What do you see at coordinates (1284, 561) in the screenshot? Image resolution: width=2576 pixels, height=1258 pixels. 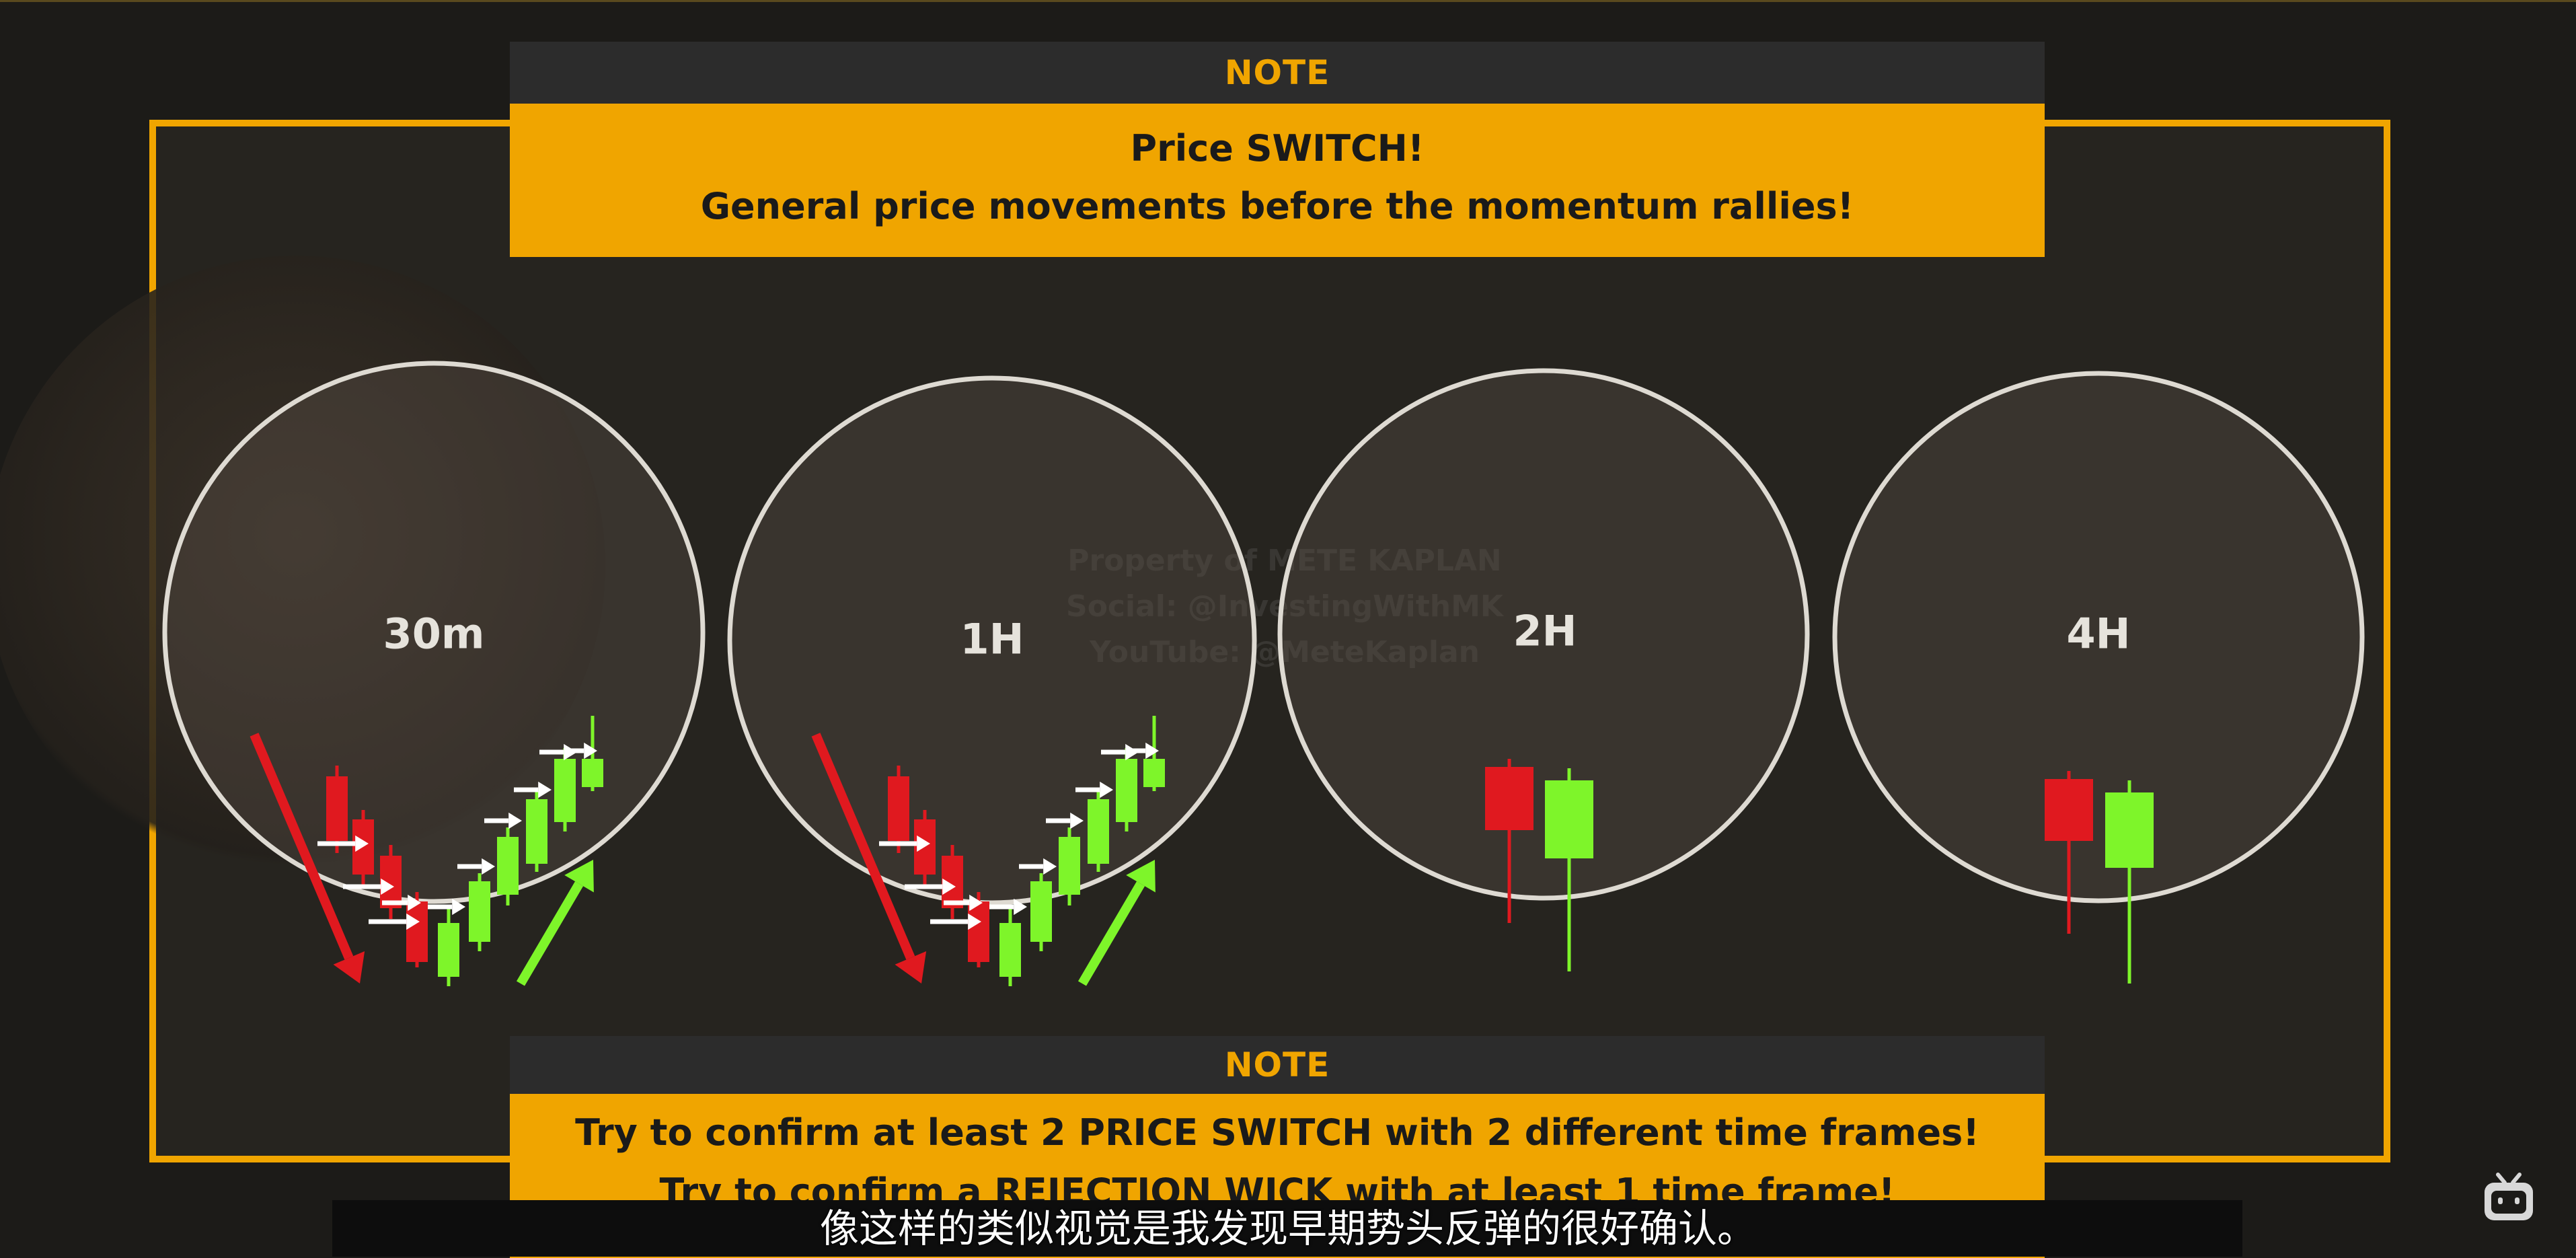 I see `watermark-line1: Property of METE KAPLAN` at bounding box center [1284, 561].